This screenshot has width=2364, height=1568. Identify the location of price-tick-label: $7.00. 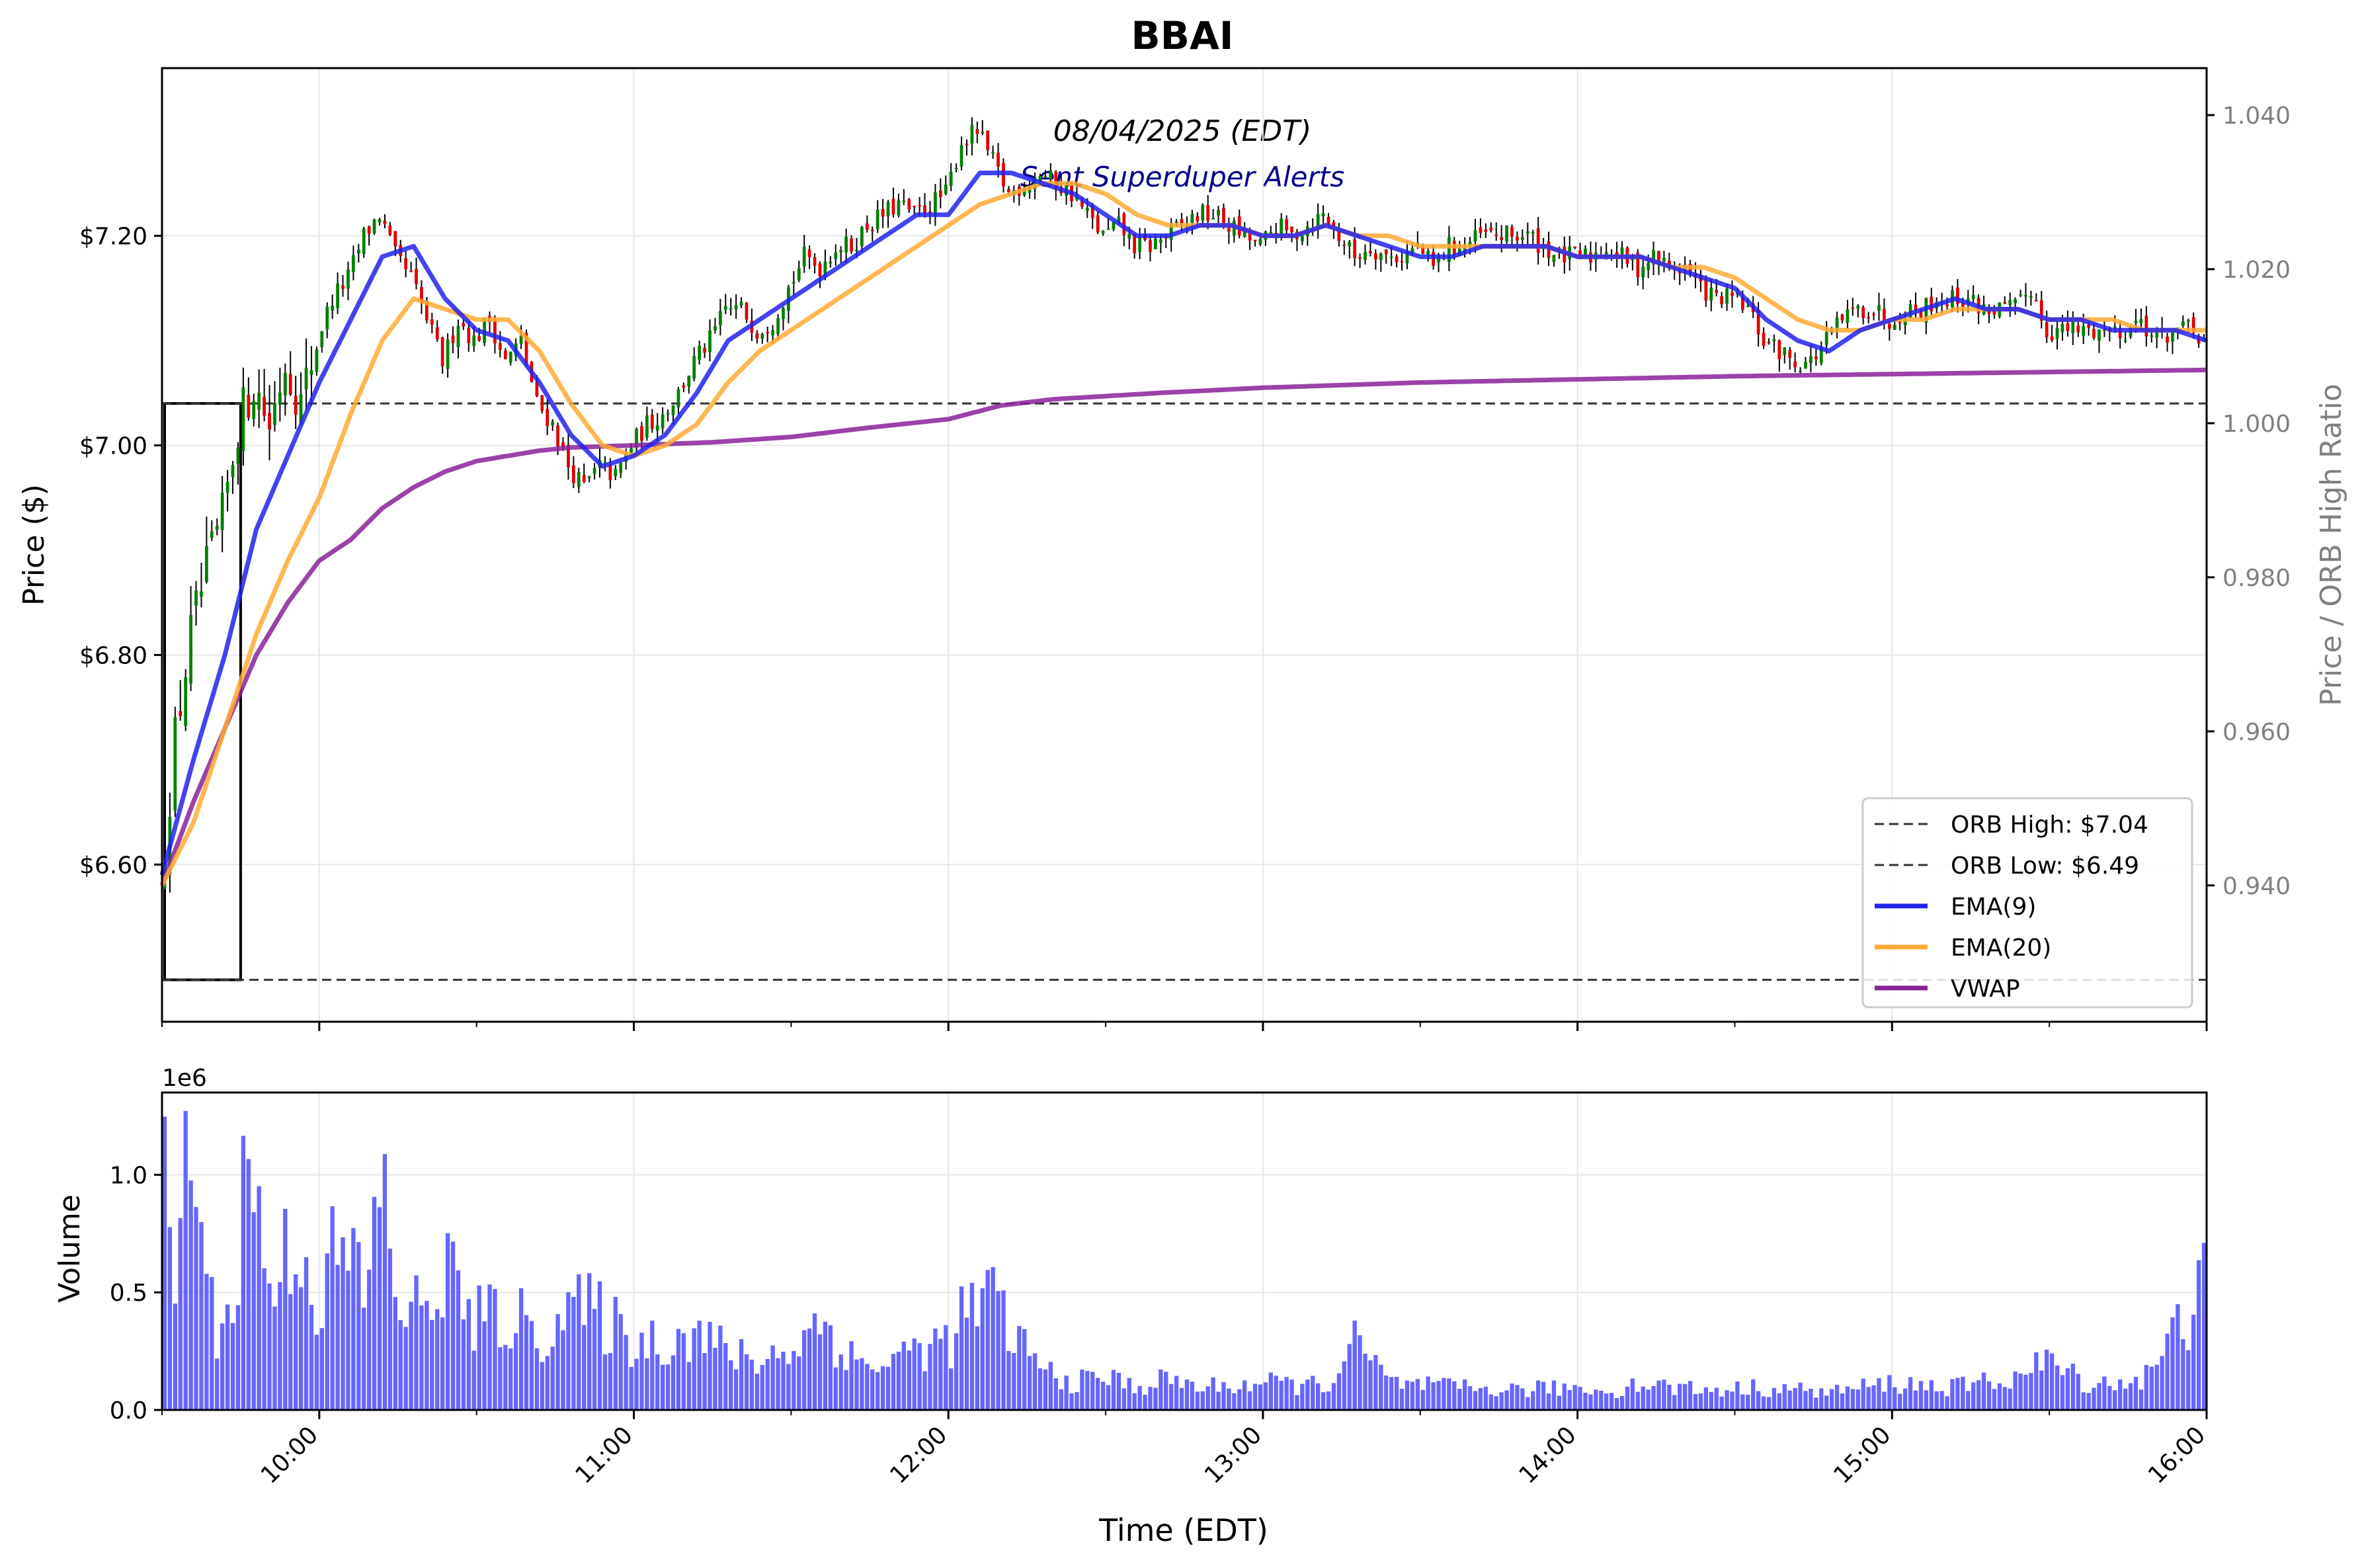
(113, 446).